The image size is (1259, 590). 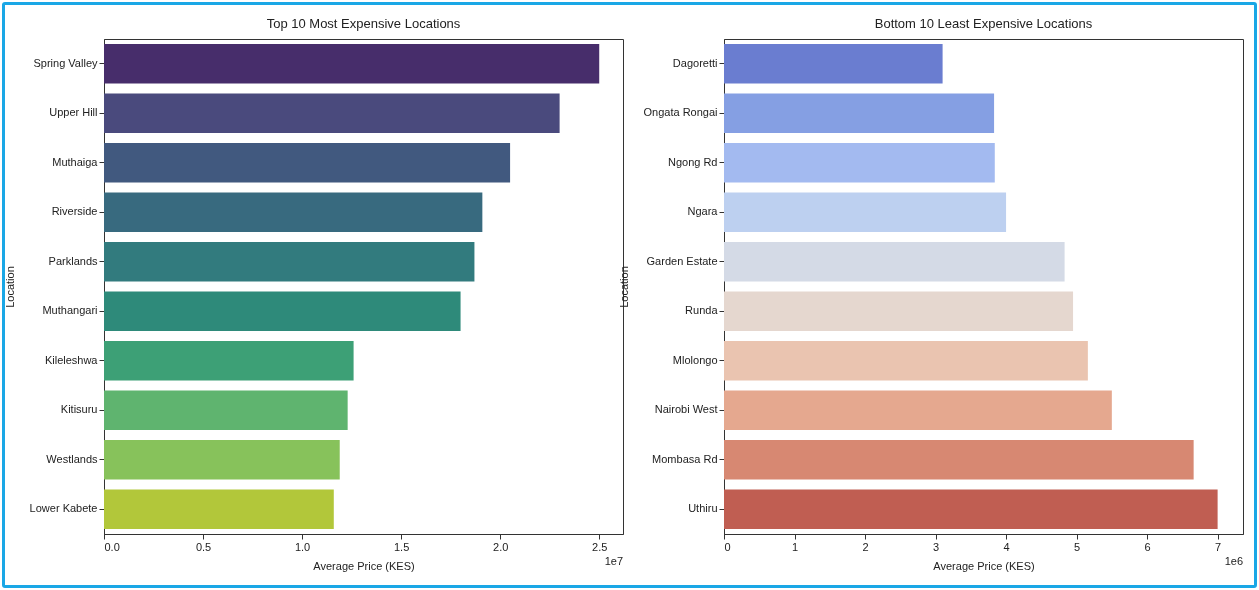 I want to click on x-tick-label: 0.0, so click(x=112, y=546).